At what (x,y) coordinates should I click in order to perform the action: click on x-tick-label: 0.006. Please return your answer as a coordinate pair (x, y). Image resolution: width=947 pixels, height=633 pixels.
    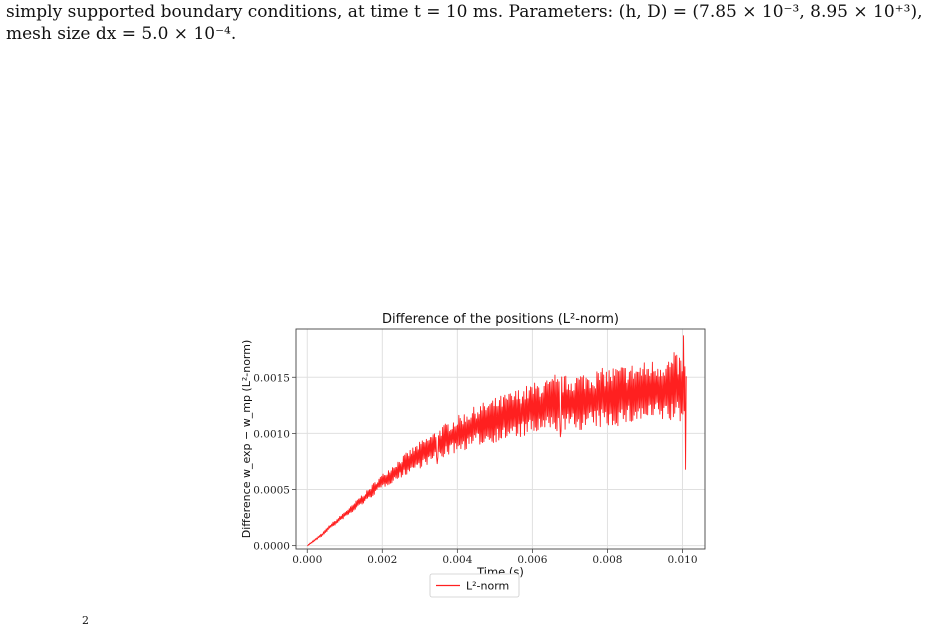
    Looking at the image, I should click on (532, 560).